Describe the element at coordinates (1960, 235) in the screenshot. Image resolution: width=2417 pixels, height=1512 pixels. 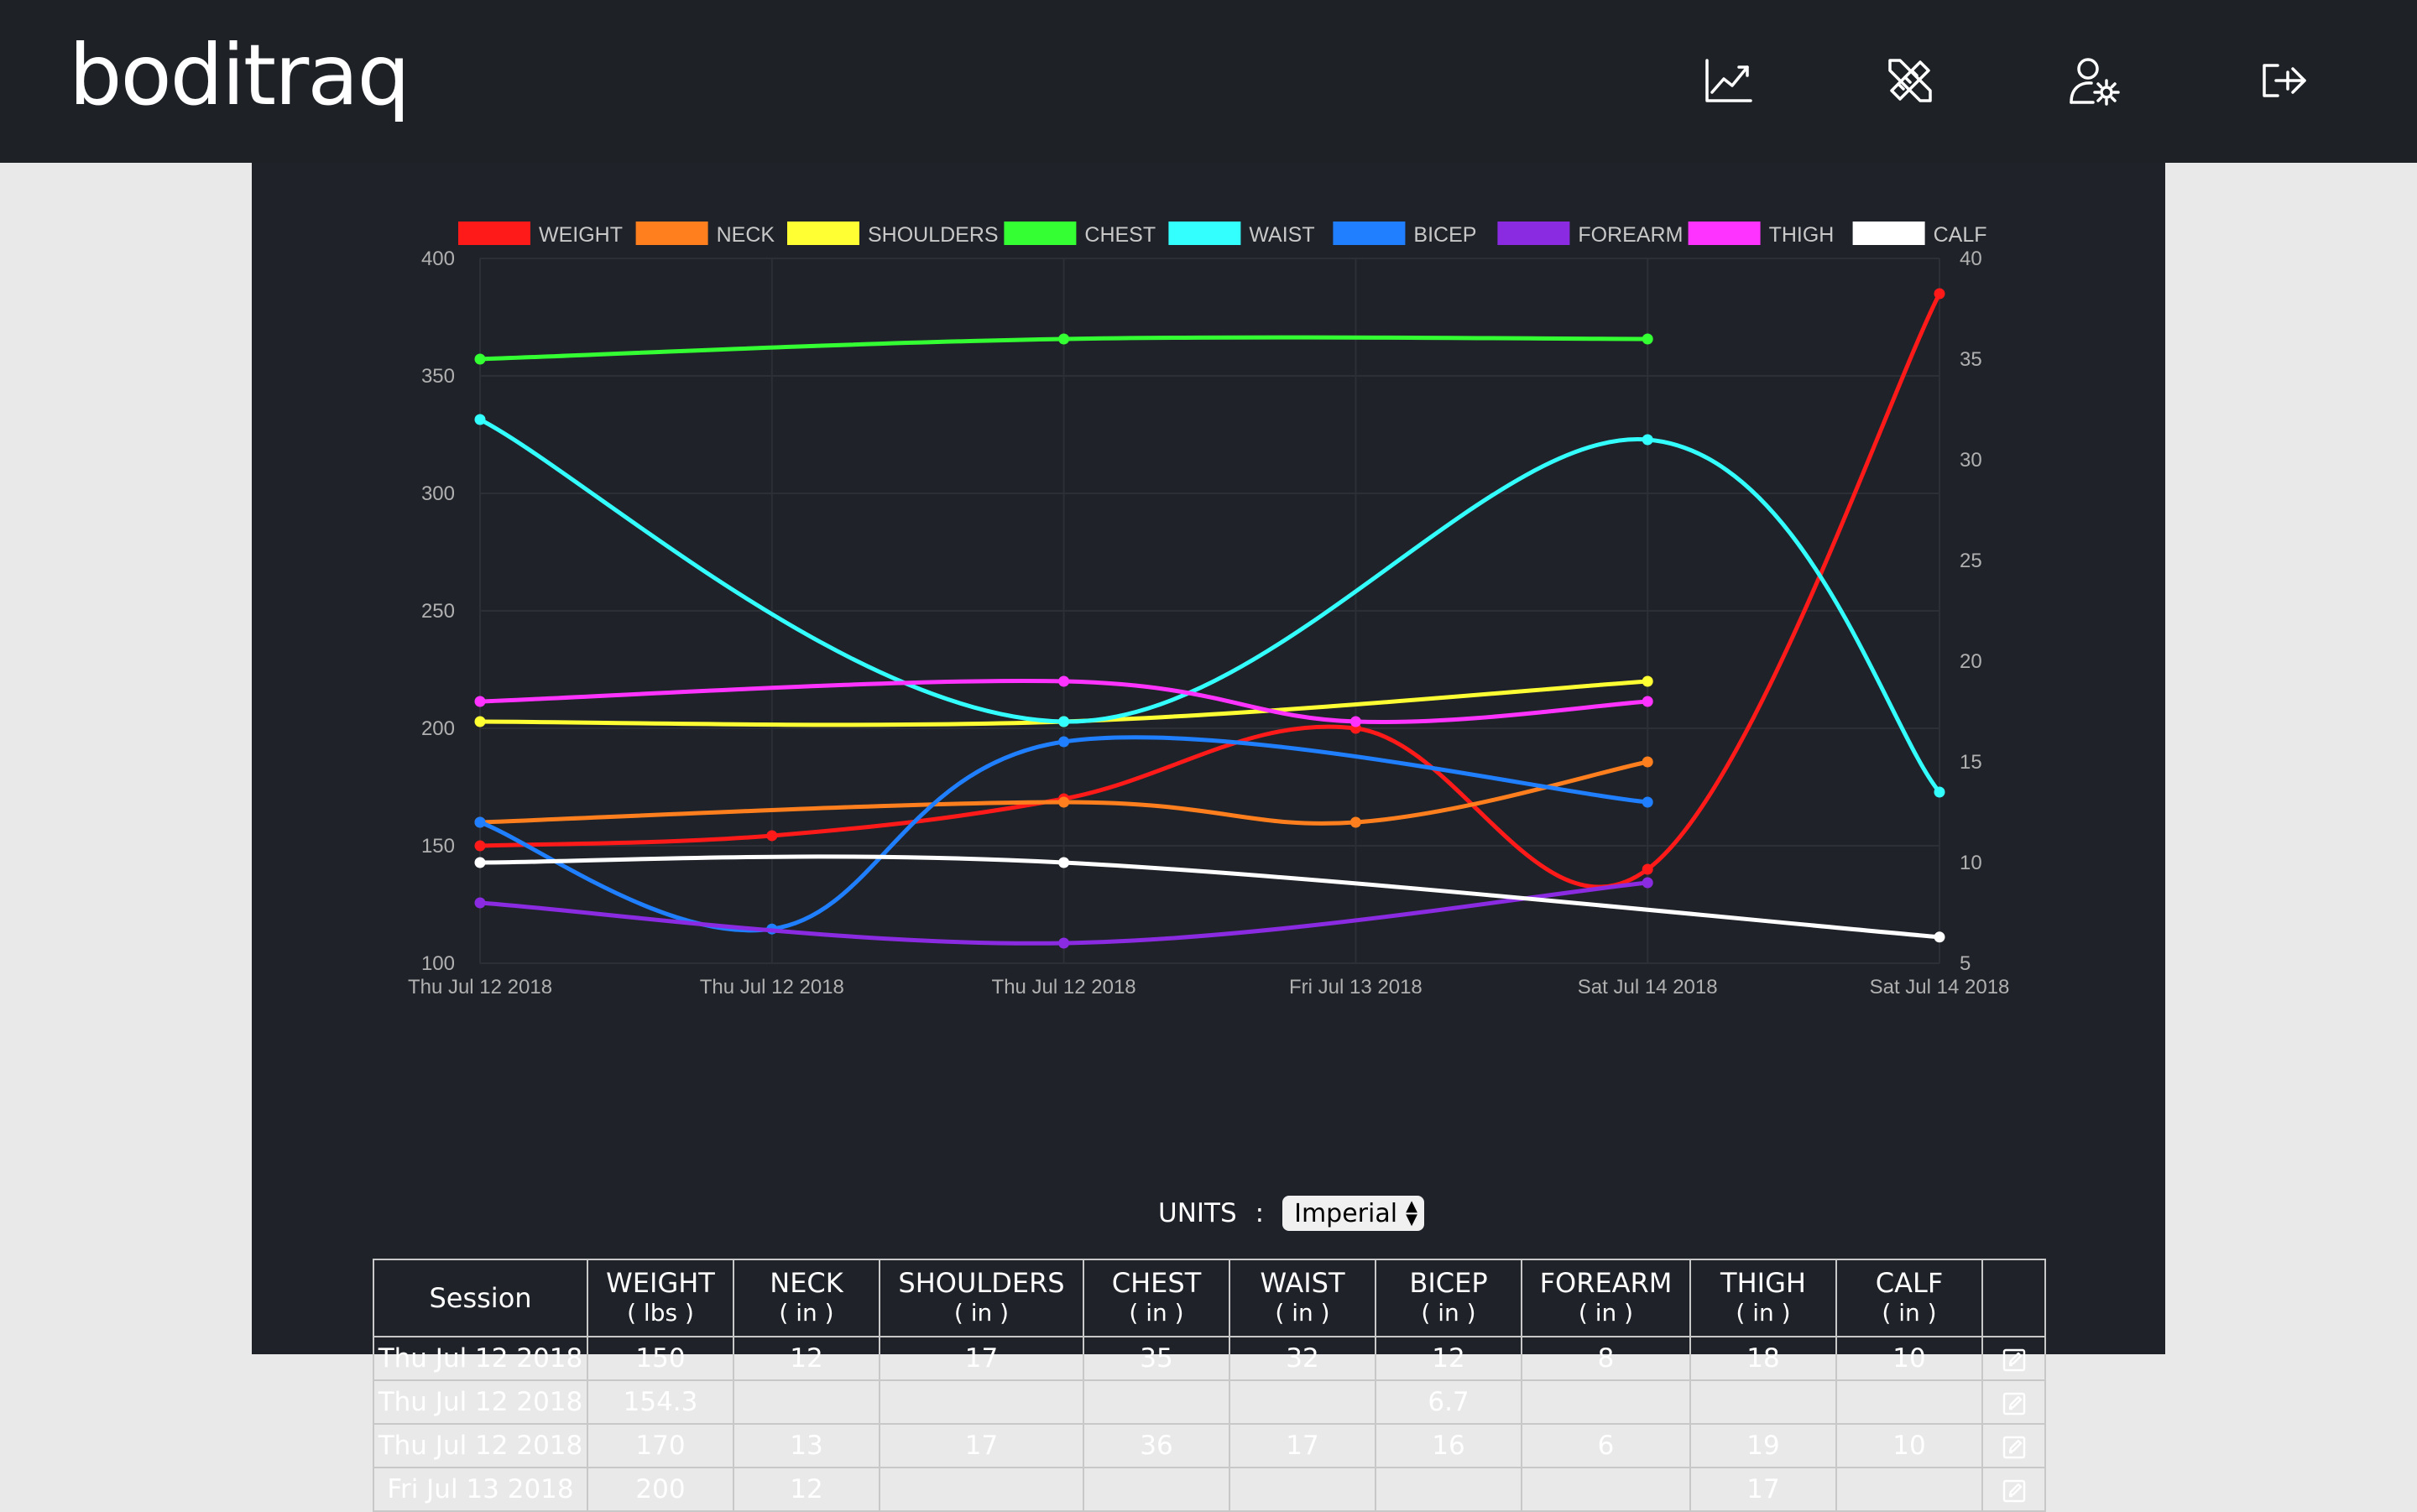
I see `legend-label: CALF` at that location.